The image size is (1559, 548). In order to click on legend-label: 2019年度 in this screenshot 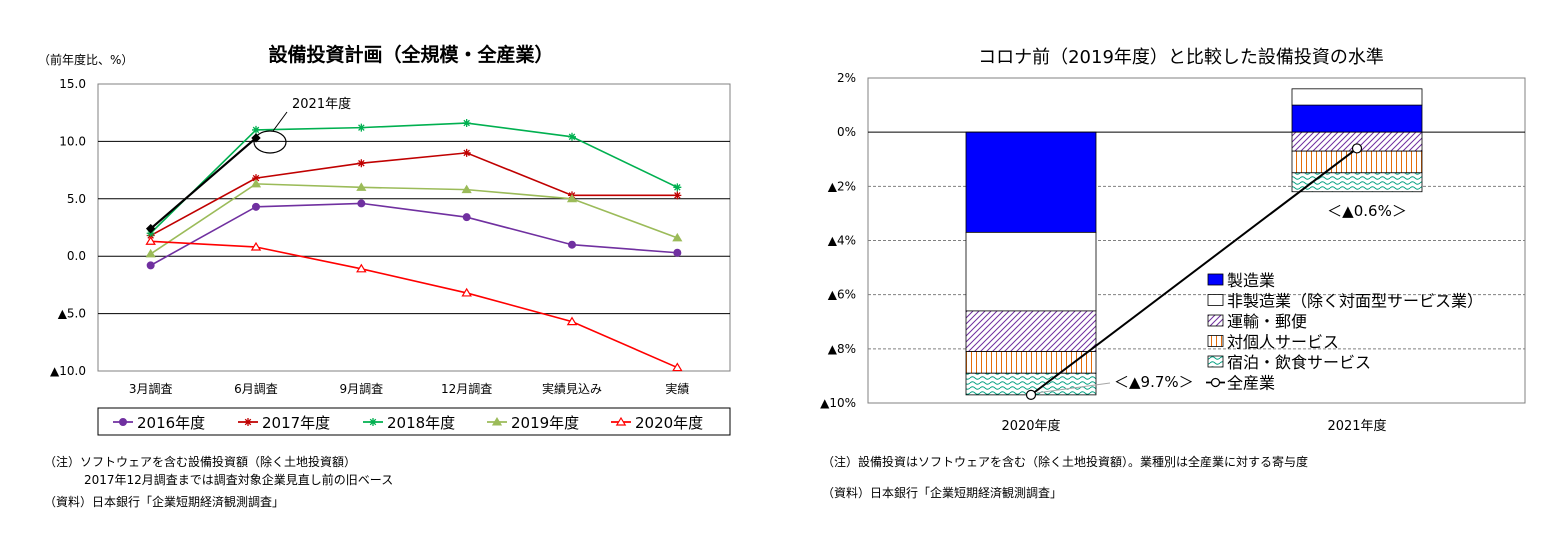, I will do `click(545, 423)`.